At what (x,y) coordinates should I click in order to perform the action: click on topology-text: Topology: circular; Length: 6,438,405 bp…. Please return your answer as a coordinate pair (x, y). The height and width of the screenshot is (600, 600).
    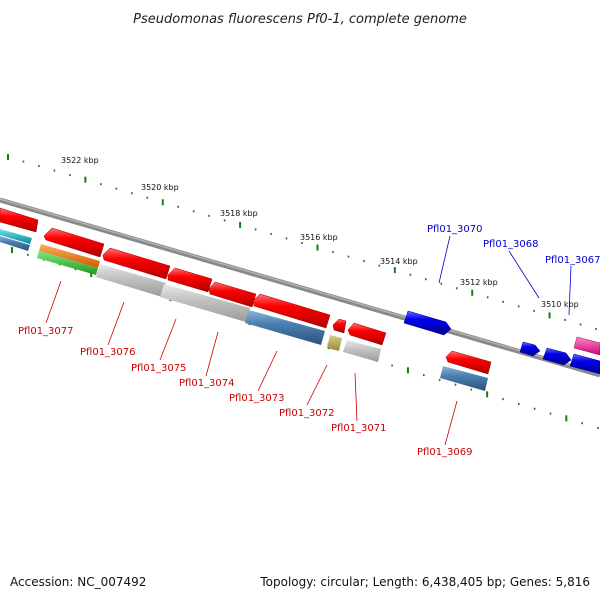
    Looking at the image, I should click on (424, 582).